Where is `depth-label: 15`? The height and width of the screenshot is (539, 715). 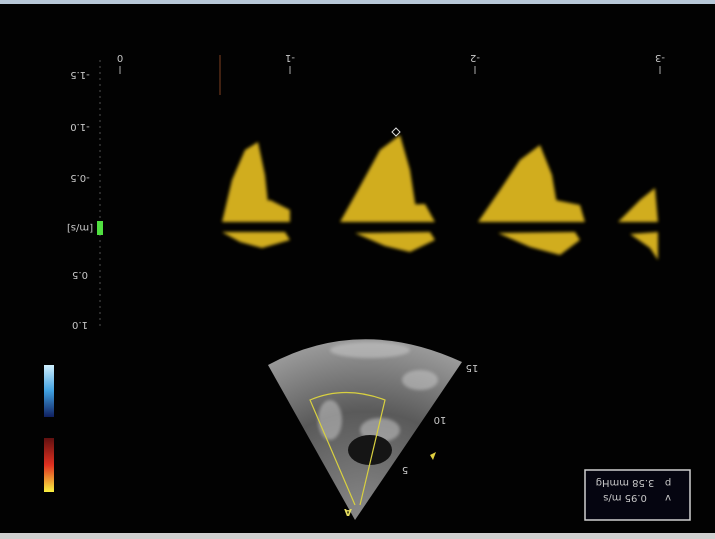 depth-label: 15 is located at coordinates (472, 367).